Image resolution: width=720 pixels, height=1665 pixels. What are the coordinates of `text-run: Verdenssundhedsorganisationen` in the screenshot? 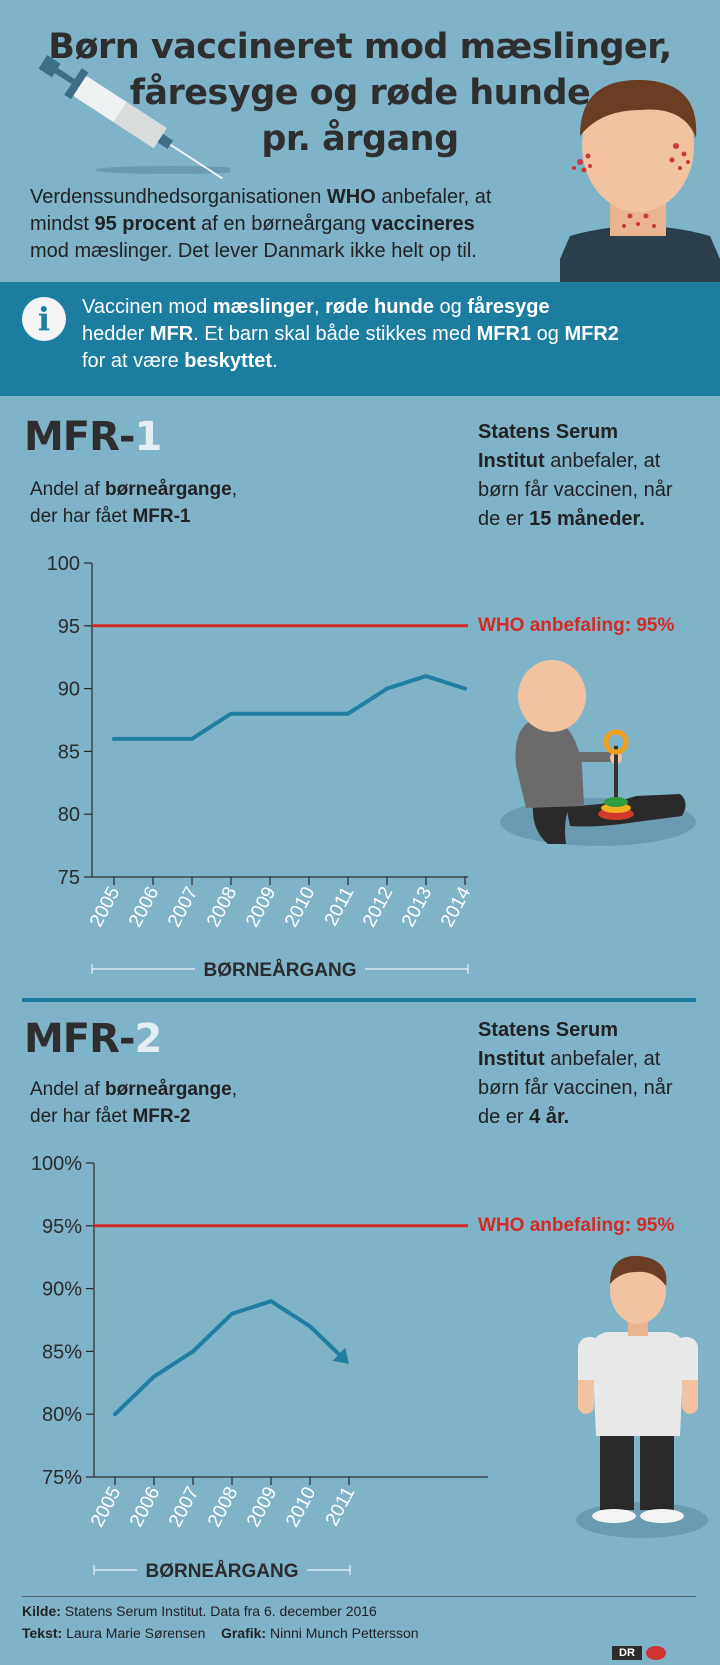 It's located at (178, 197).